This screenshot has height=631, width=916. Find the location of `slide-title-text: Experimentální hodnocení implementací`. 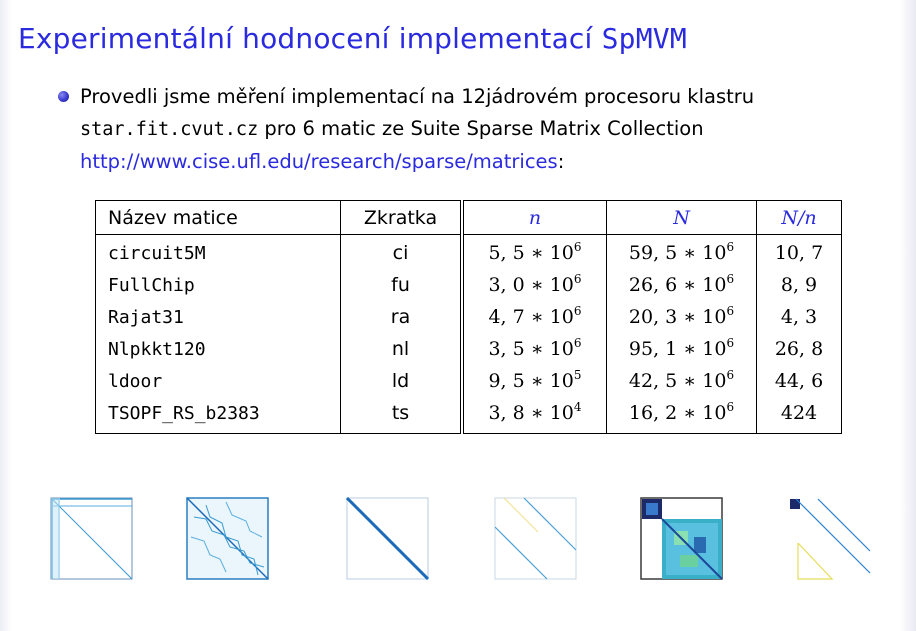

slide-title-text: Experimentální hodnocení implementací is located at coordinates (305, 38).